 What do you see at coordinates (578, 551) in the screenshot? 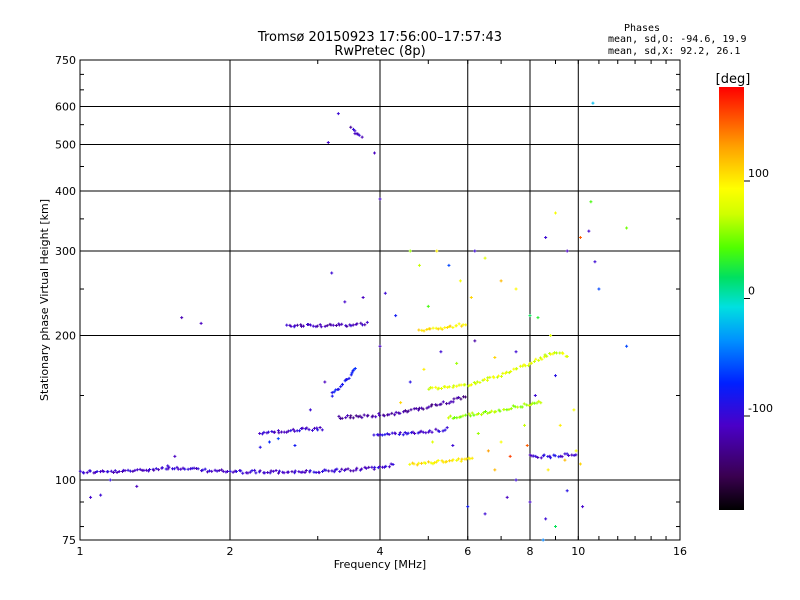
I see `x-tick-label: 10` at bounding box center [578, 551].